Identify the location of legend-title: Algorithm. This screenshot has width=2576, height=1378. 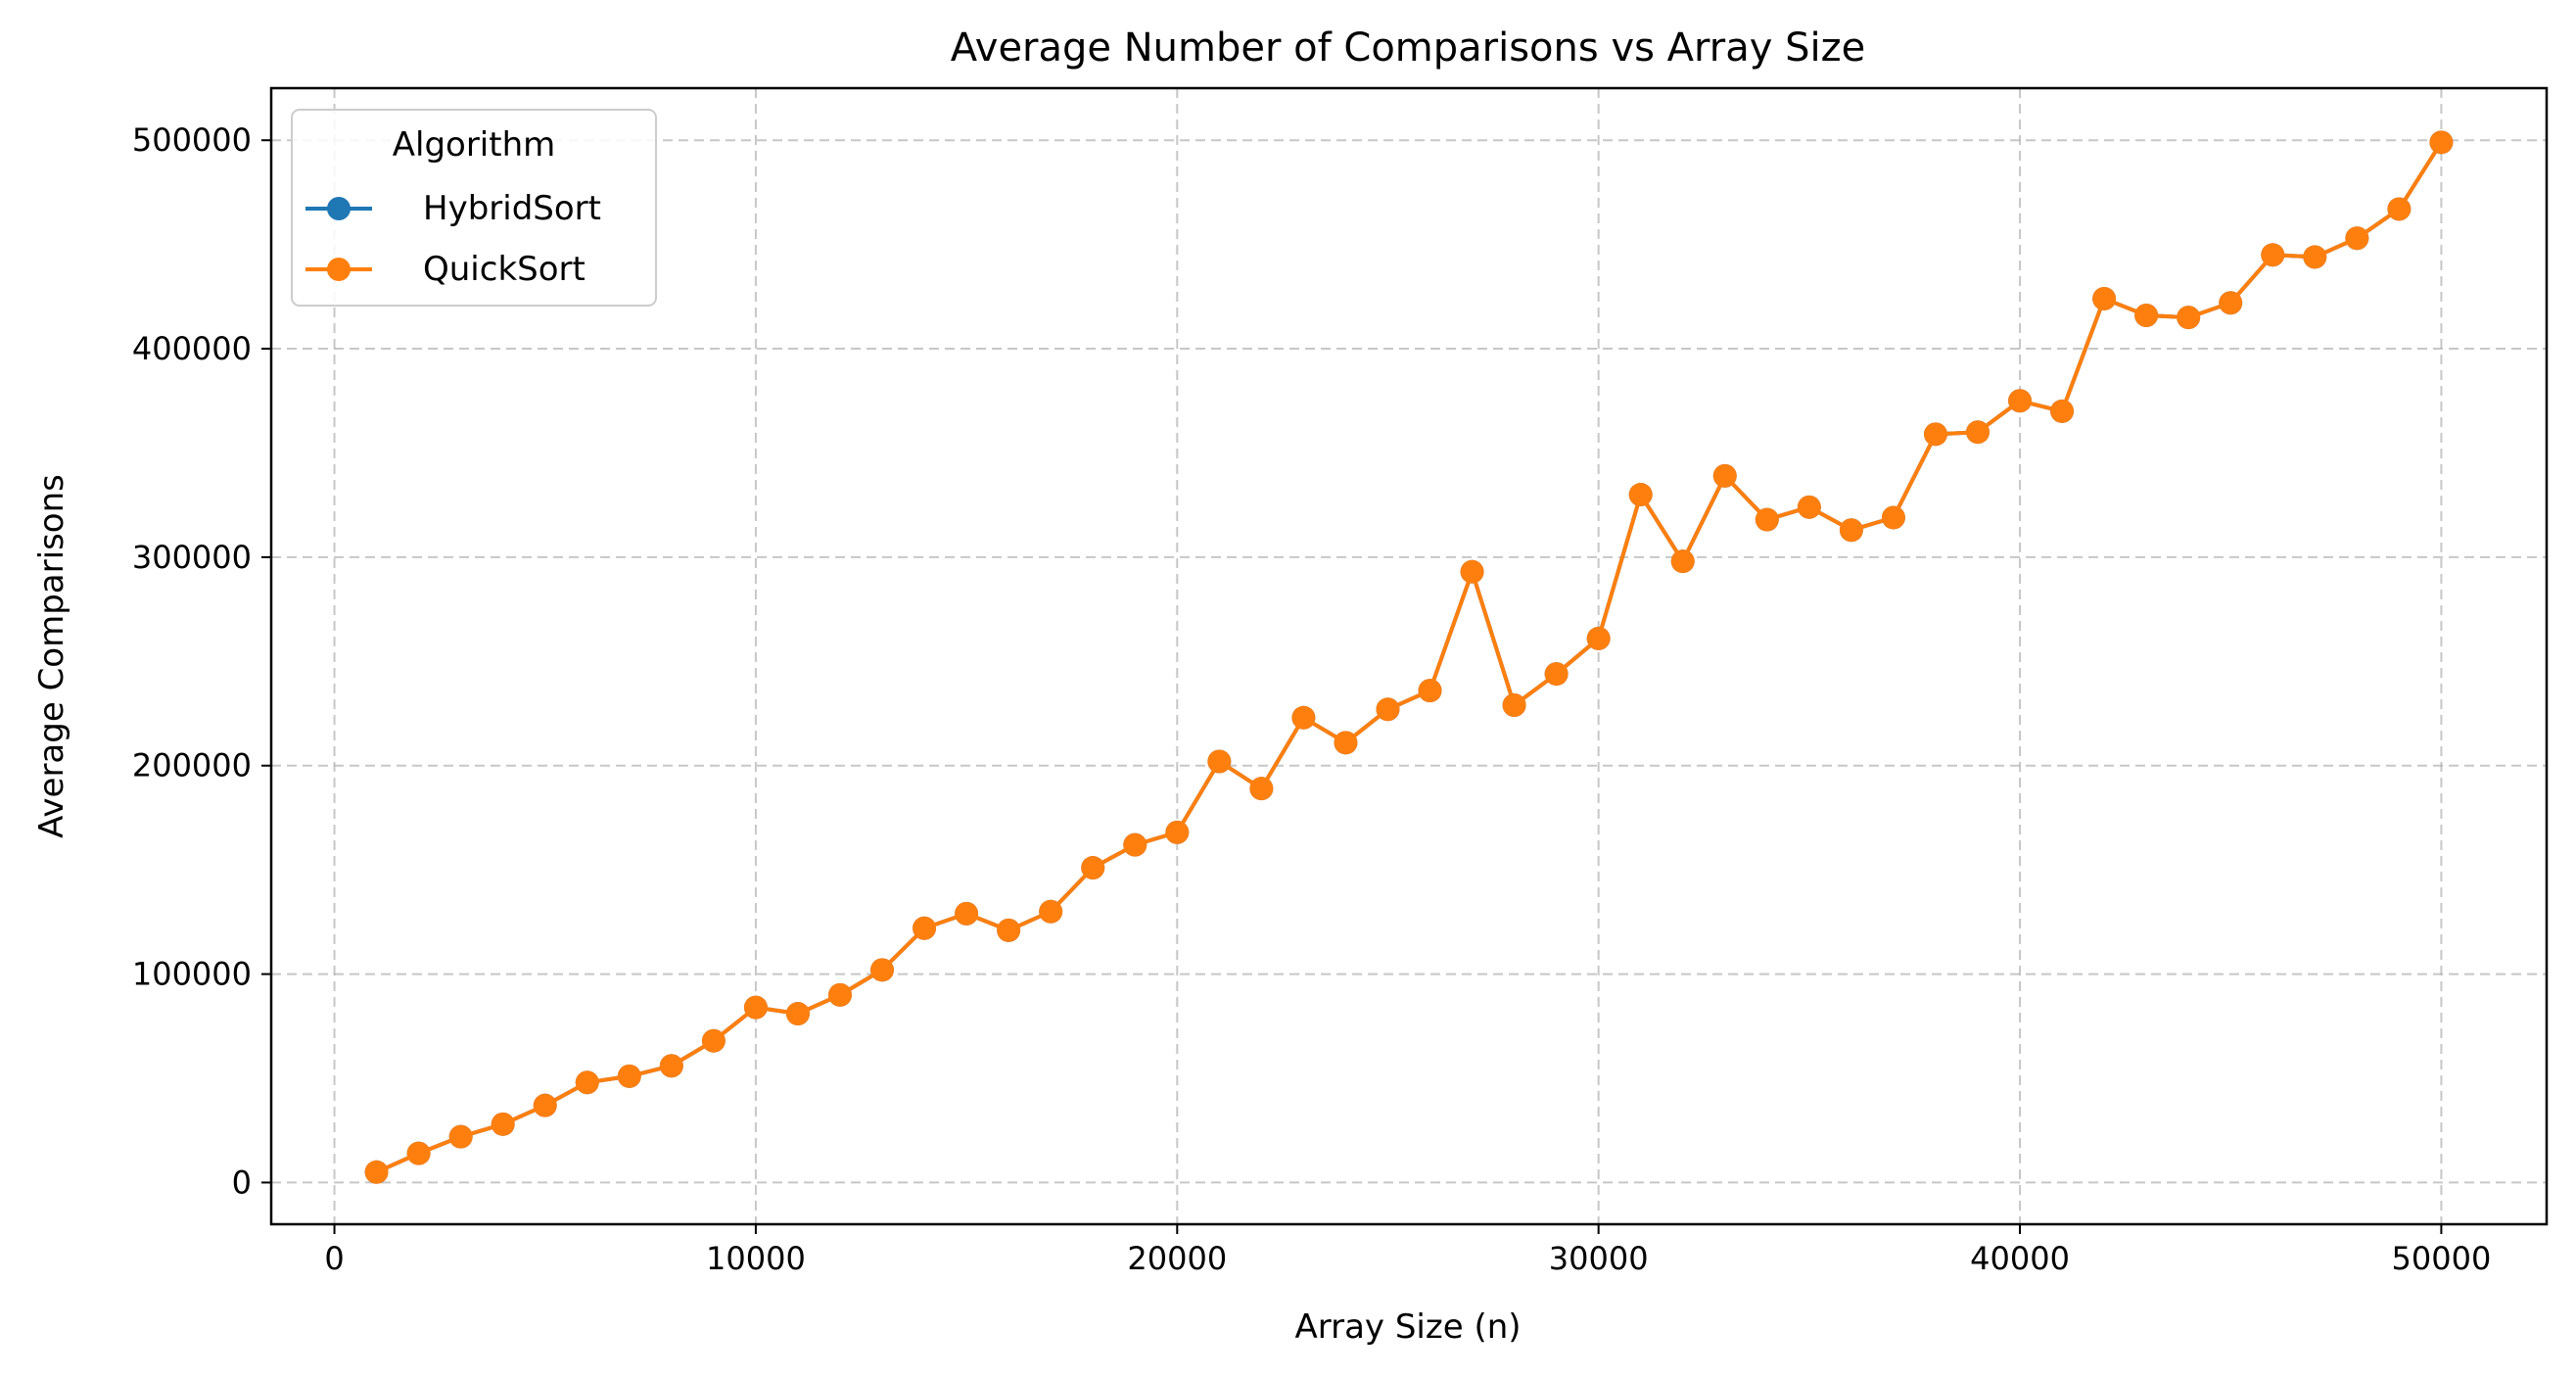
(474, 145).